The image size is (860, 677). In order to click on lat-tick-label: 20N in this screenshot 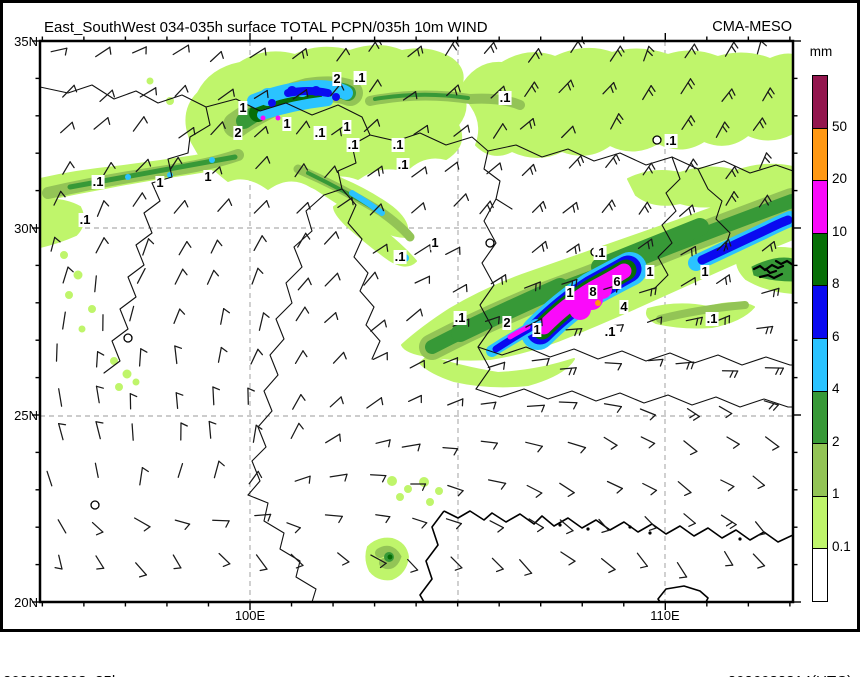, I will do `click(26, 602)`.